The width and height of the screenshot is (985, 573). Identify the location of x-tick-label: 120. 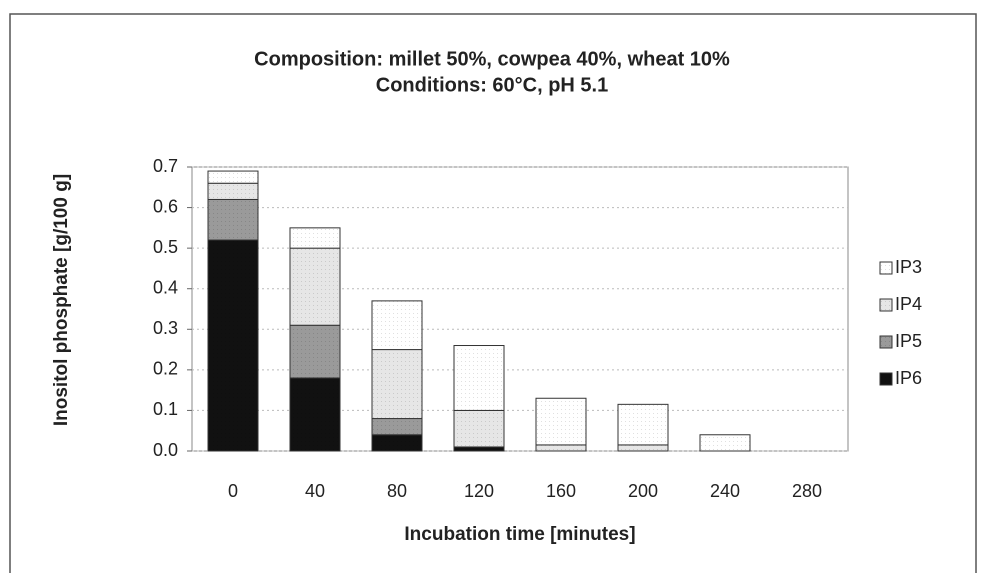
(479, 491).